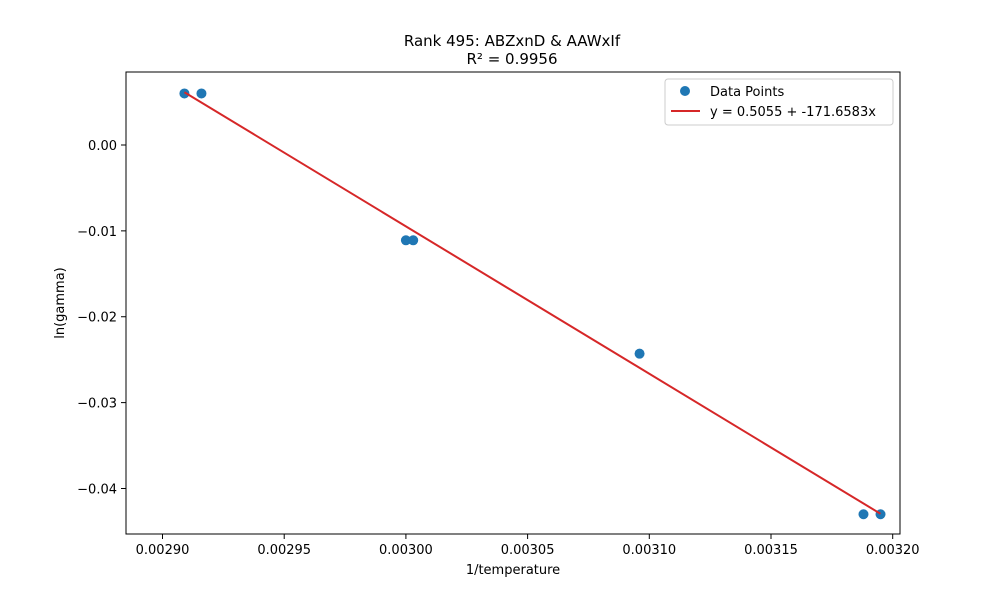  What do you see at coordinates (793, 112) in the screenshot?
I see `legend-label-fit-line: y = 0.5055 + -171.6583x` at bounding box center [793, 112].